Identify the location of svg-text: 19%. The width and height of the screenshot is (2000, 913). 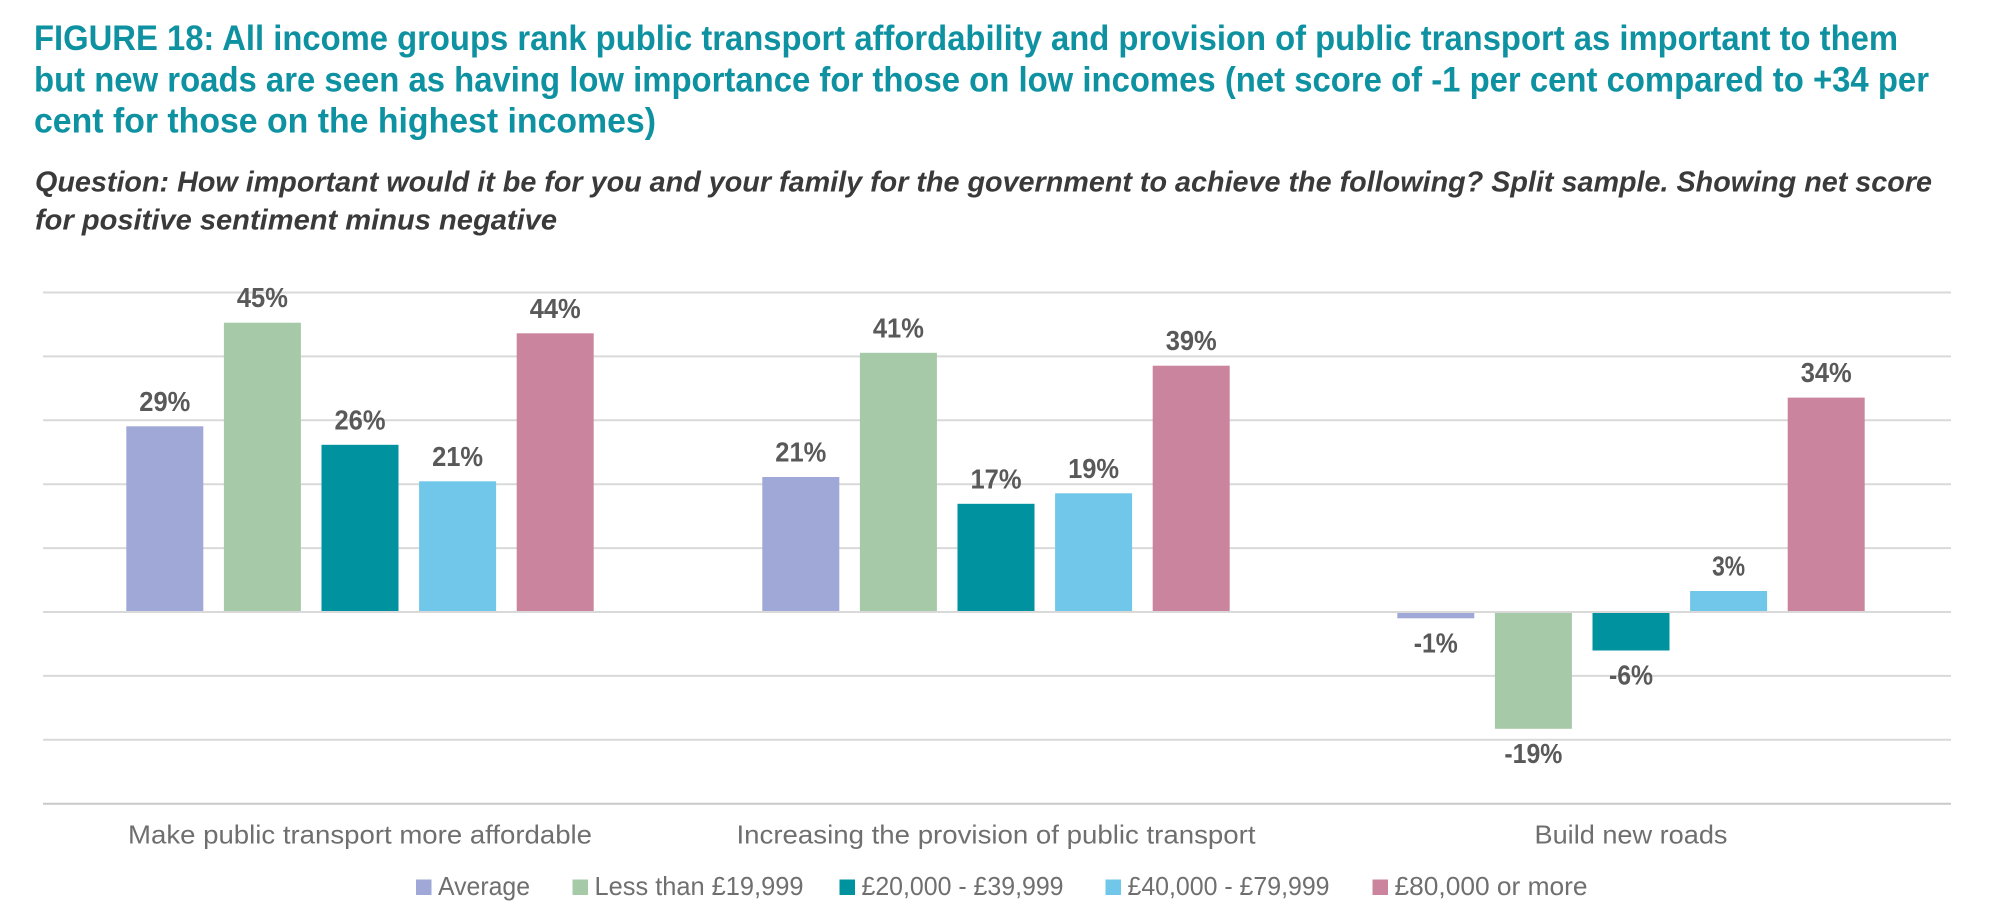
(1093, 468).